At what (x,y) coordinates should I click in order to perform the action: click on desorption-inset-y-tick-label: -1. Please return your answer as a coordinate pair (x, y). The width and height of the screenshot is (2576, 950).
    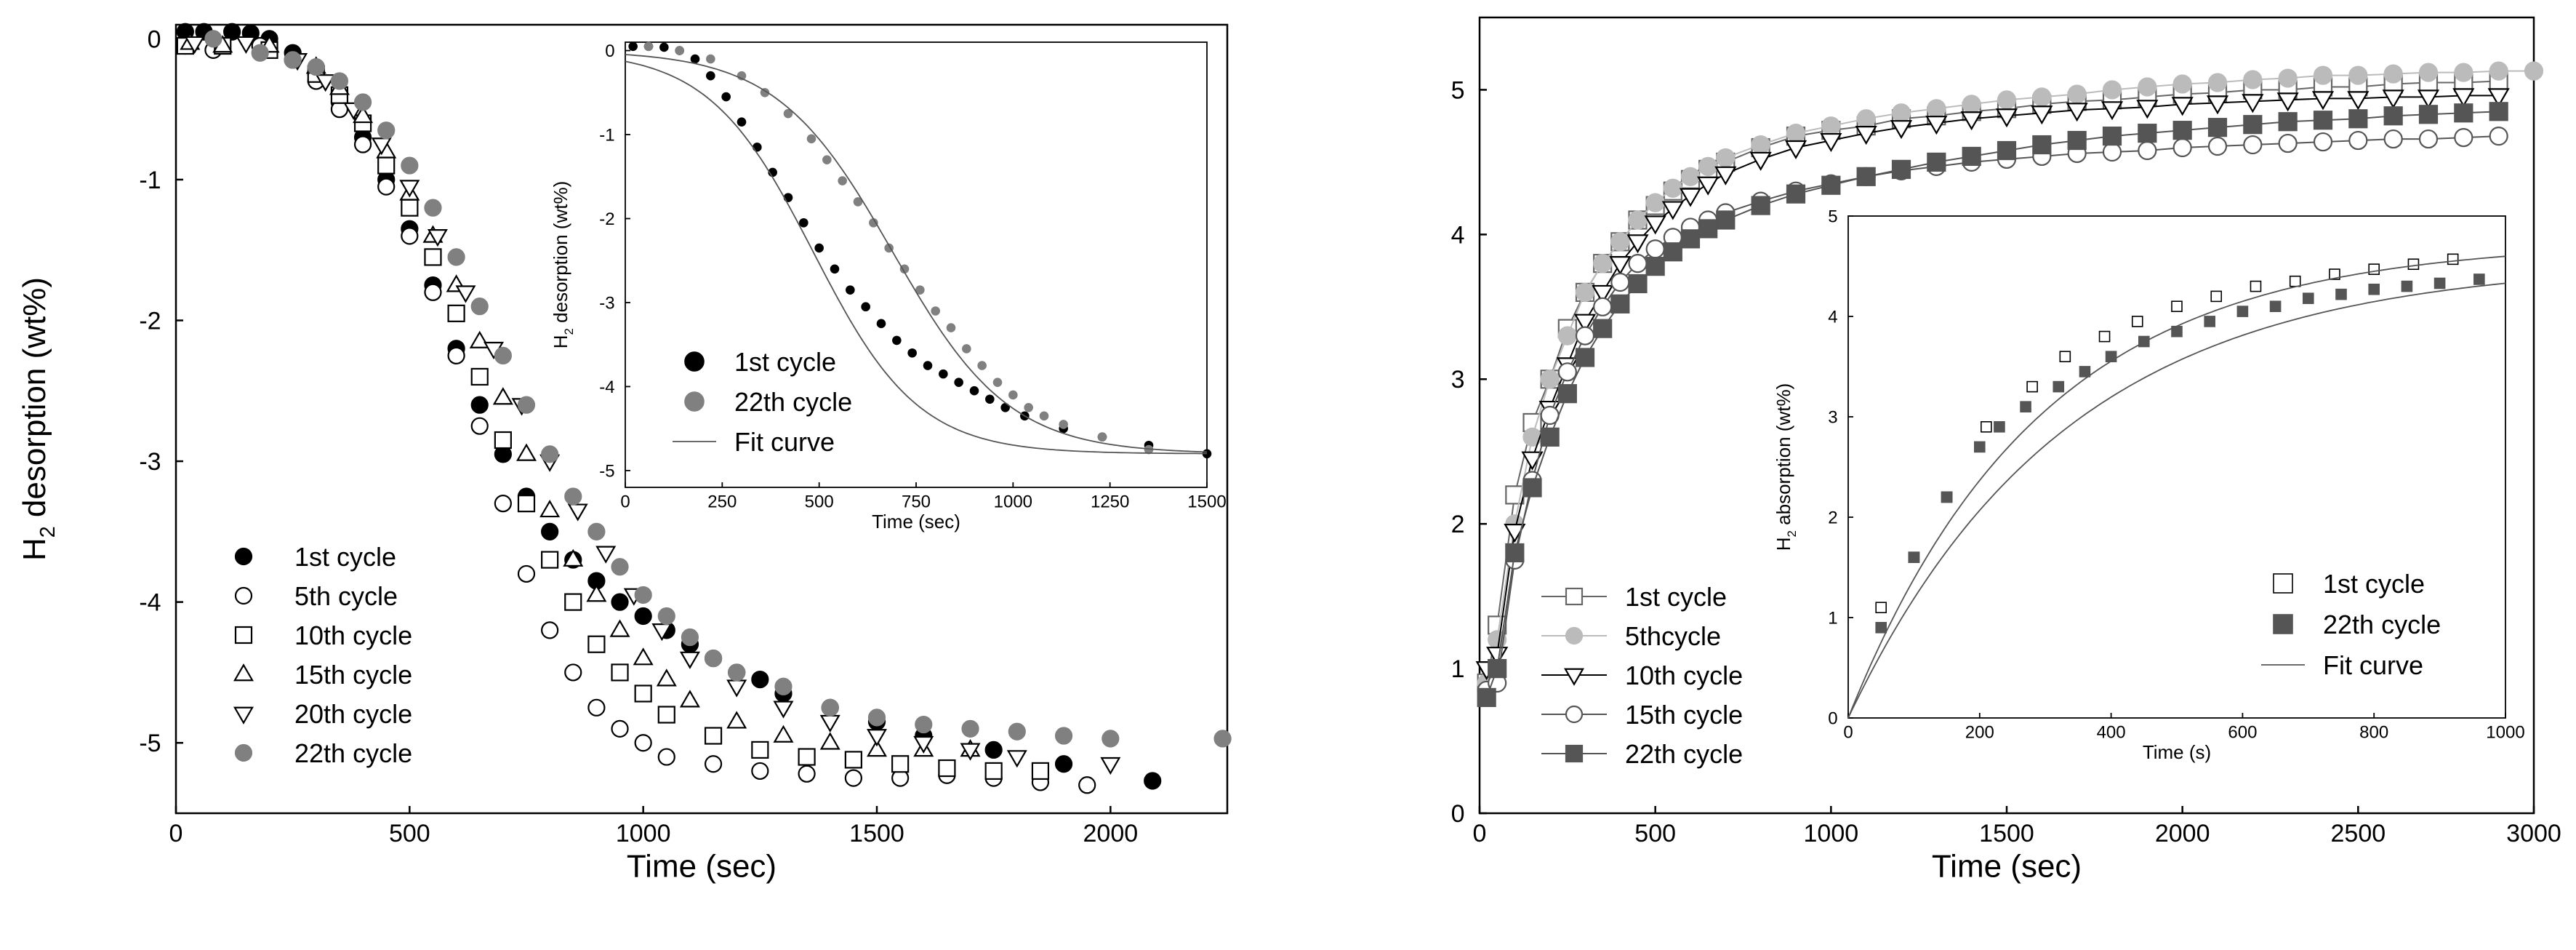
    Looking at the image, I should click on (607, 135).